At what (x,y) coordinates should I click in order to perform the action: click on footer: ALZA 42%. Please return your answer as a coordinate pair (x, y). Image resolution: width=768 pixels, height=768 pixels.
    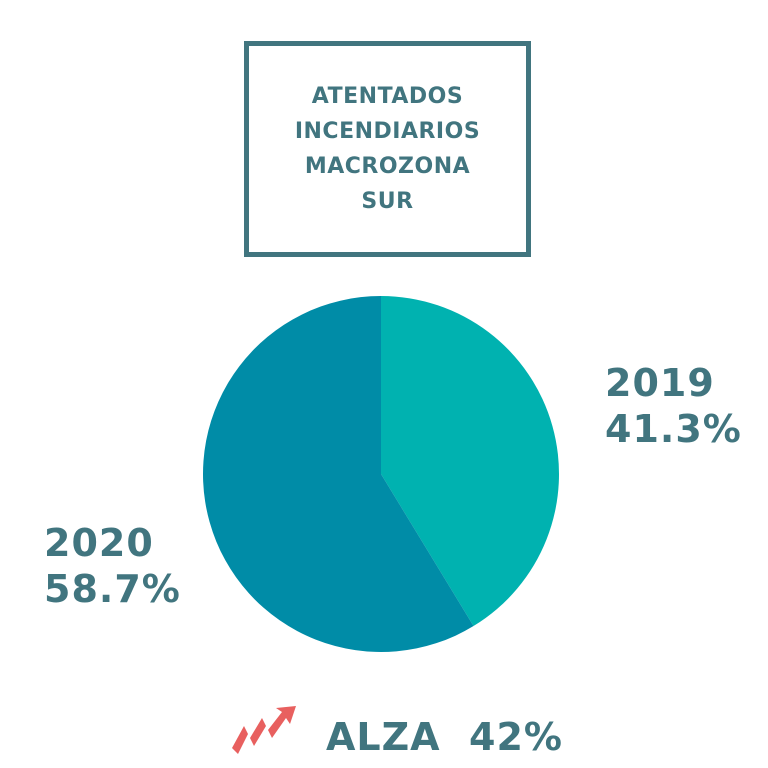
    Looking at the image, I should click on (396, 725).